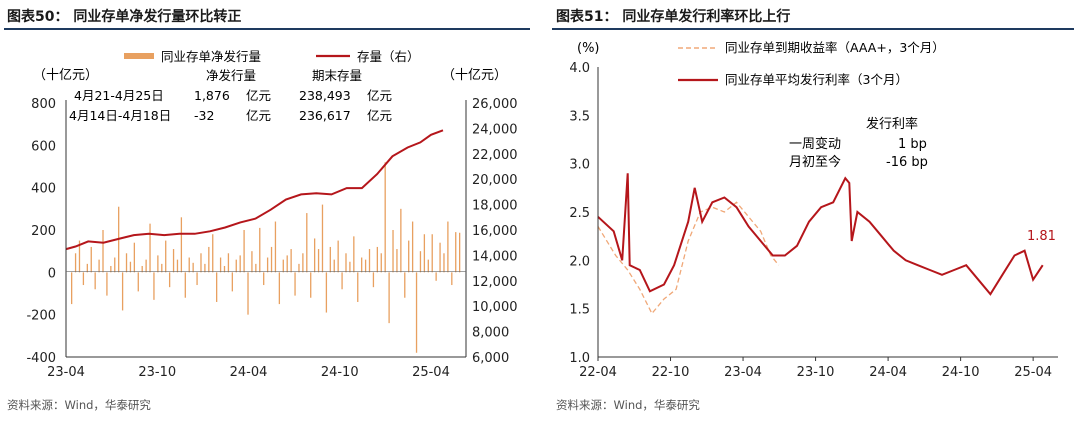 The width and height of the screenshot is (1080, 421). I want to click on last-value-label: 1.81, so click(1041, 236).